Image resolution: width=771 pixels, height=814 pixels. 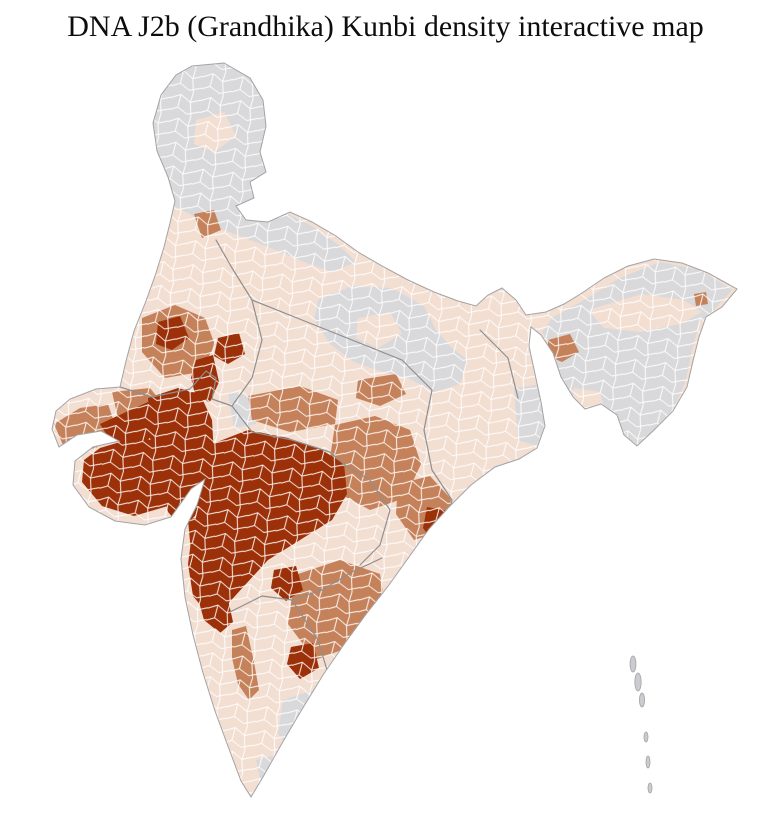 I want to click on region-far-south-high-dot, so click(x=288, y=766).